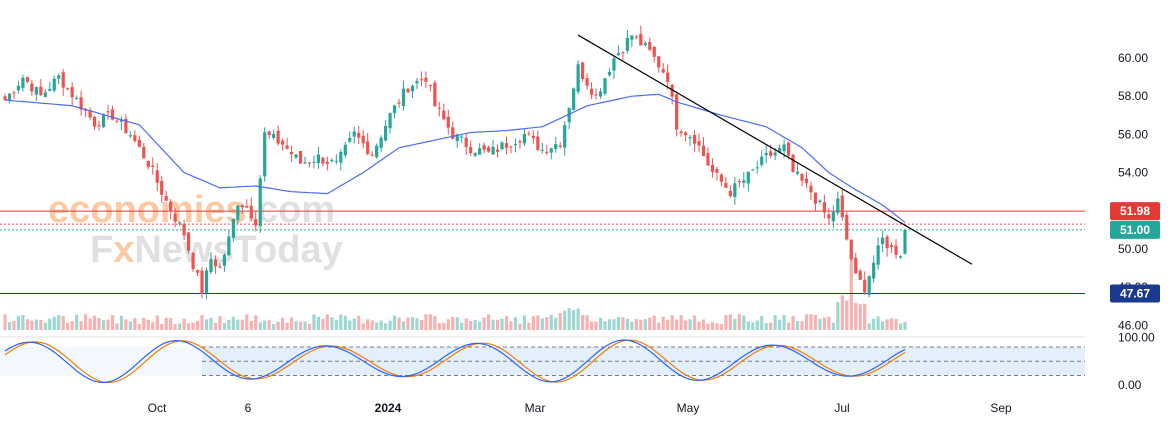 This screenshot has width=1172, height=428. What do you see at coordinates (1133, 58) in the screenshot?
I see `price-tick-label: 60.00` at bounding box center [1133, 58].